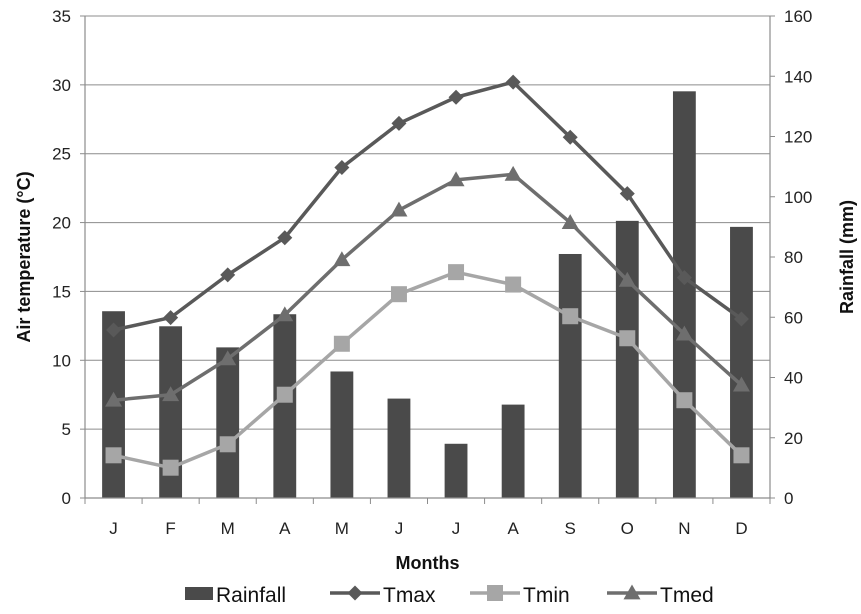 Image resolution: width=861 pixels, height=614 pixels. What do you see at coordinates (61, 291) in the screenshot?
I see `y-tick-label: 15` at bounding box center [61, 291].